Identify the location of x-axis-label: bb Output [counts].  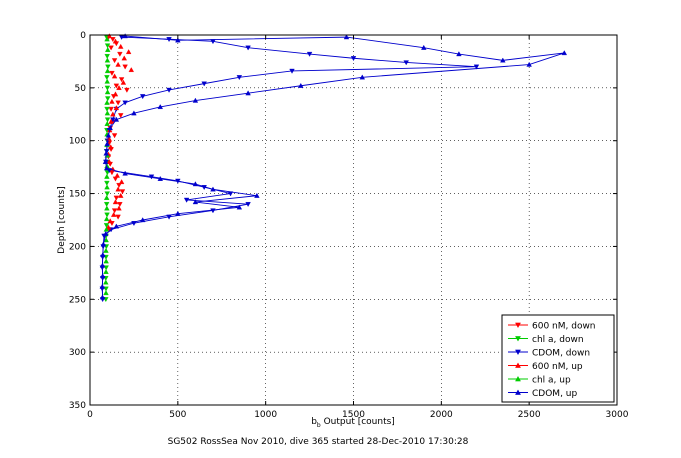
(353, 423).